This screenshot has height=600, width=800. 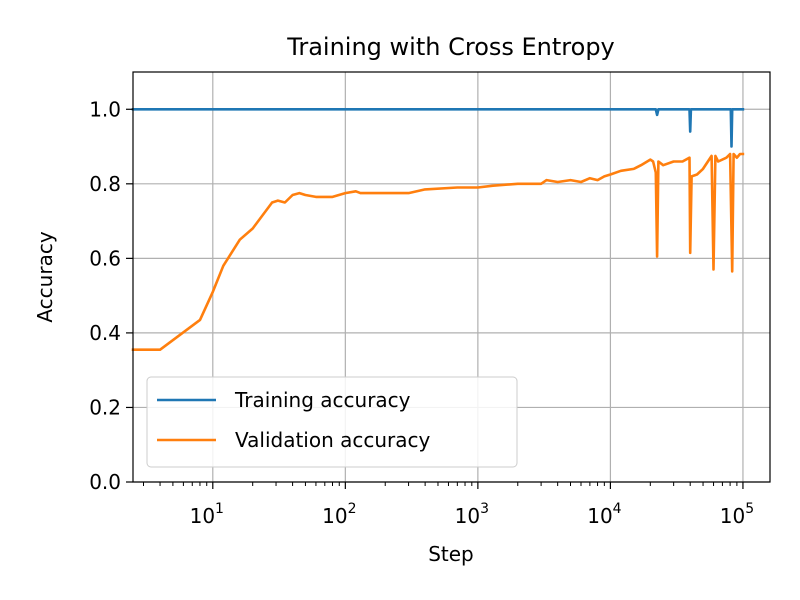 What do you see at coordinates (105, 333) in the screenshot?
I see `y-tick-label: 0.4` at bounding box center [105, 333].